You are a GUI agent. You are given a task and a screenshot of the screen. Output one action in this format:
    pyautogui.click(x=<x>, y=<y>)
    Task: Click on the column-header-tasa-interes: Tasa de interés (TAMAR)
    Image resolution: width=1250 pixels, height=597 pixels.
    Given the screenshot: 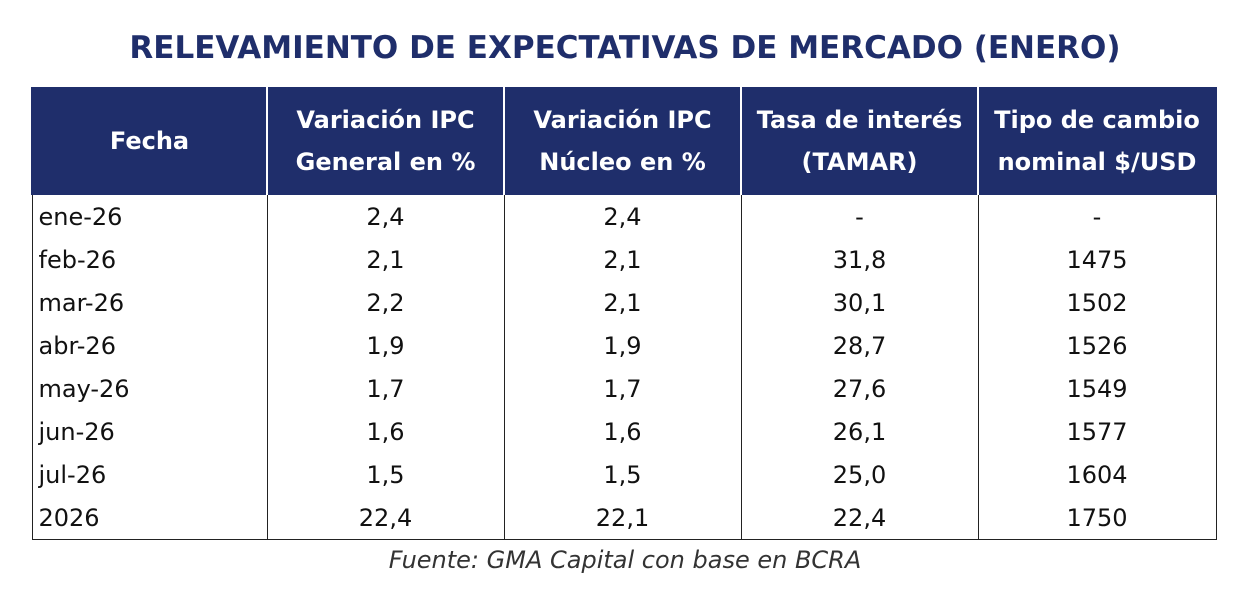 What is the action you would take?
    pyautogui.click(x=859, y=141)
    